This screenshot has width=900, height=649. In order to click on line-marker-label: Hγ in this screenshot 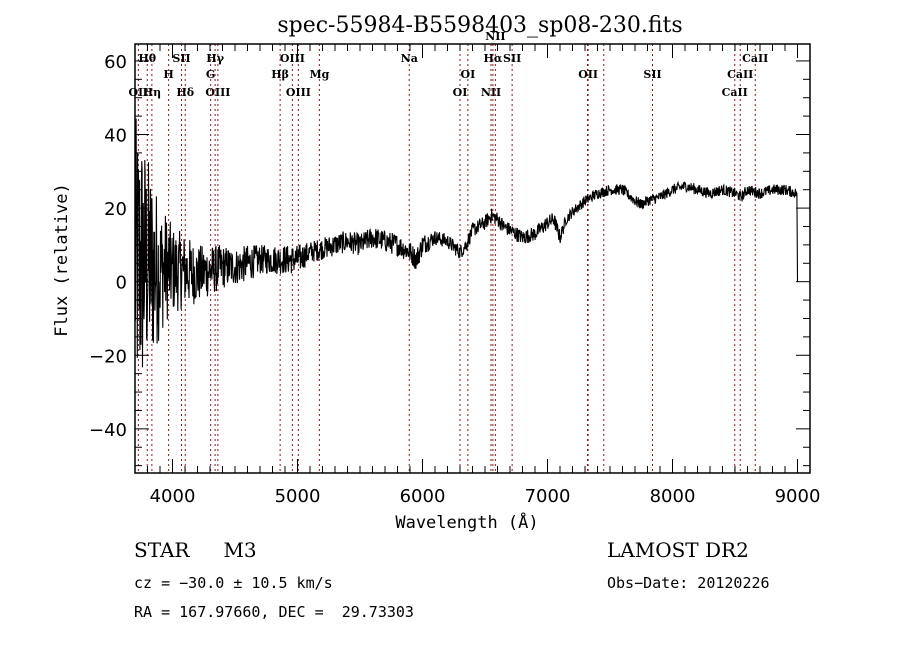, I will do `click(215, 58)`.